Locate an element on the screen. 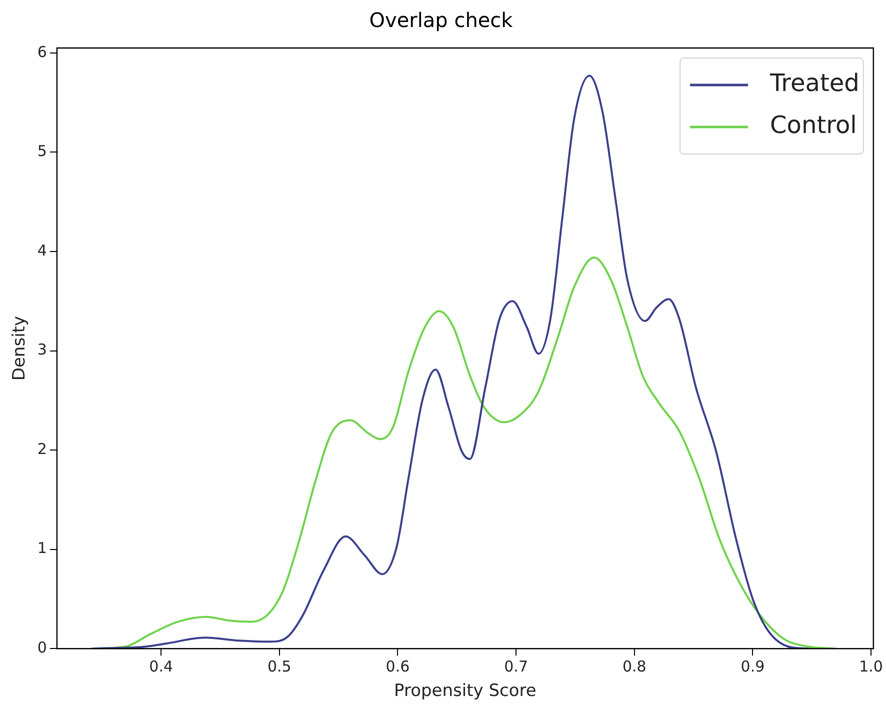 The height and width of the screenshot is (710, 886). x-tick-label: 0.6 is located at coordinates (398, 666).